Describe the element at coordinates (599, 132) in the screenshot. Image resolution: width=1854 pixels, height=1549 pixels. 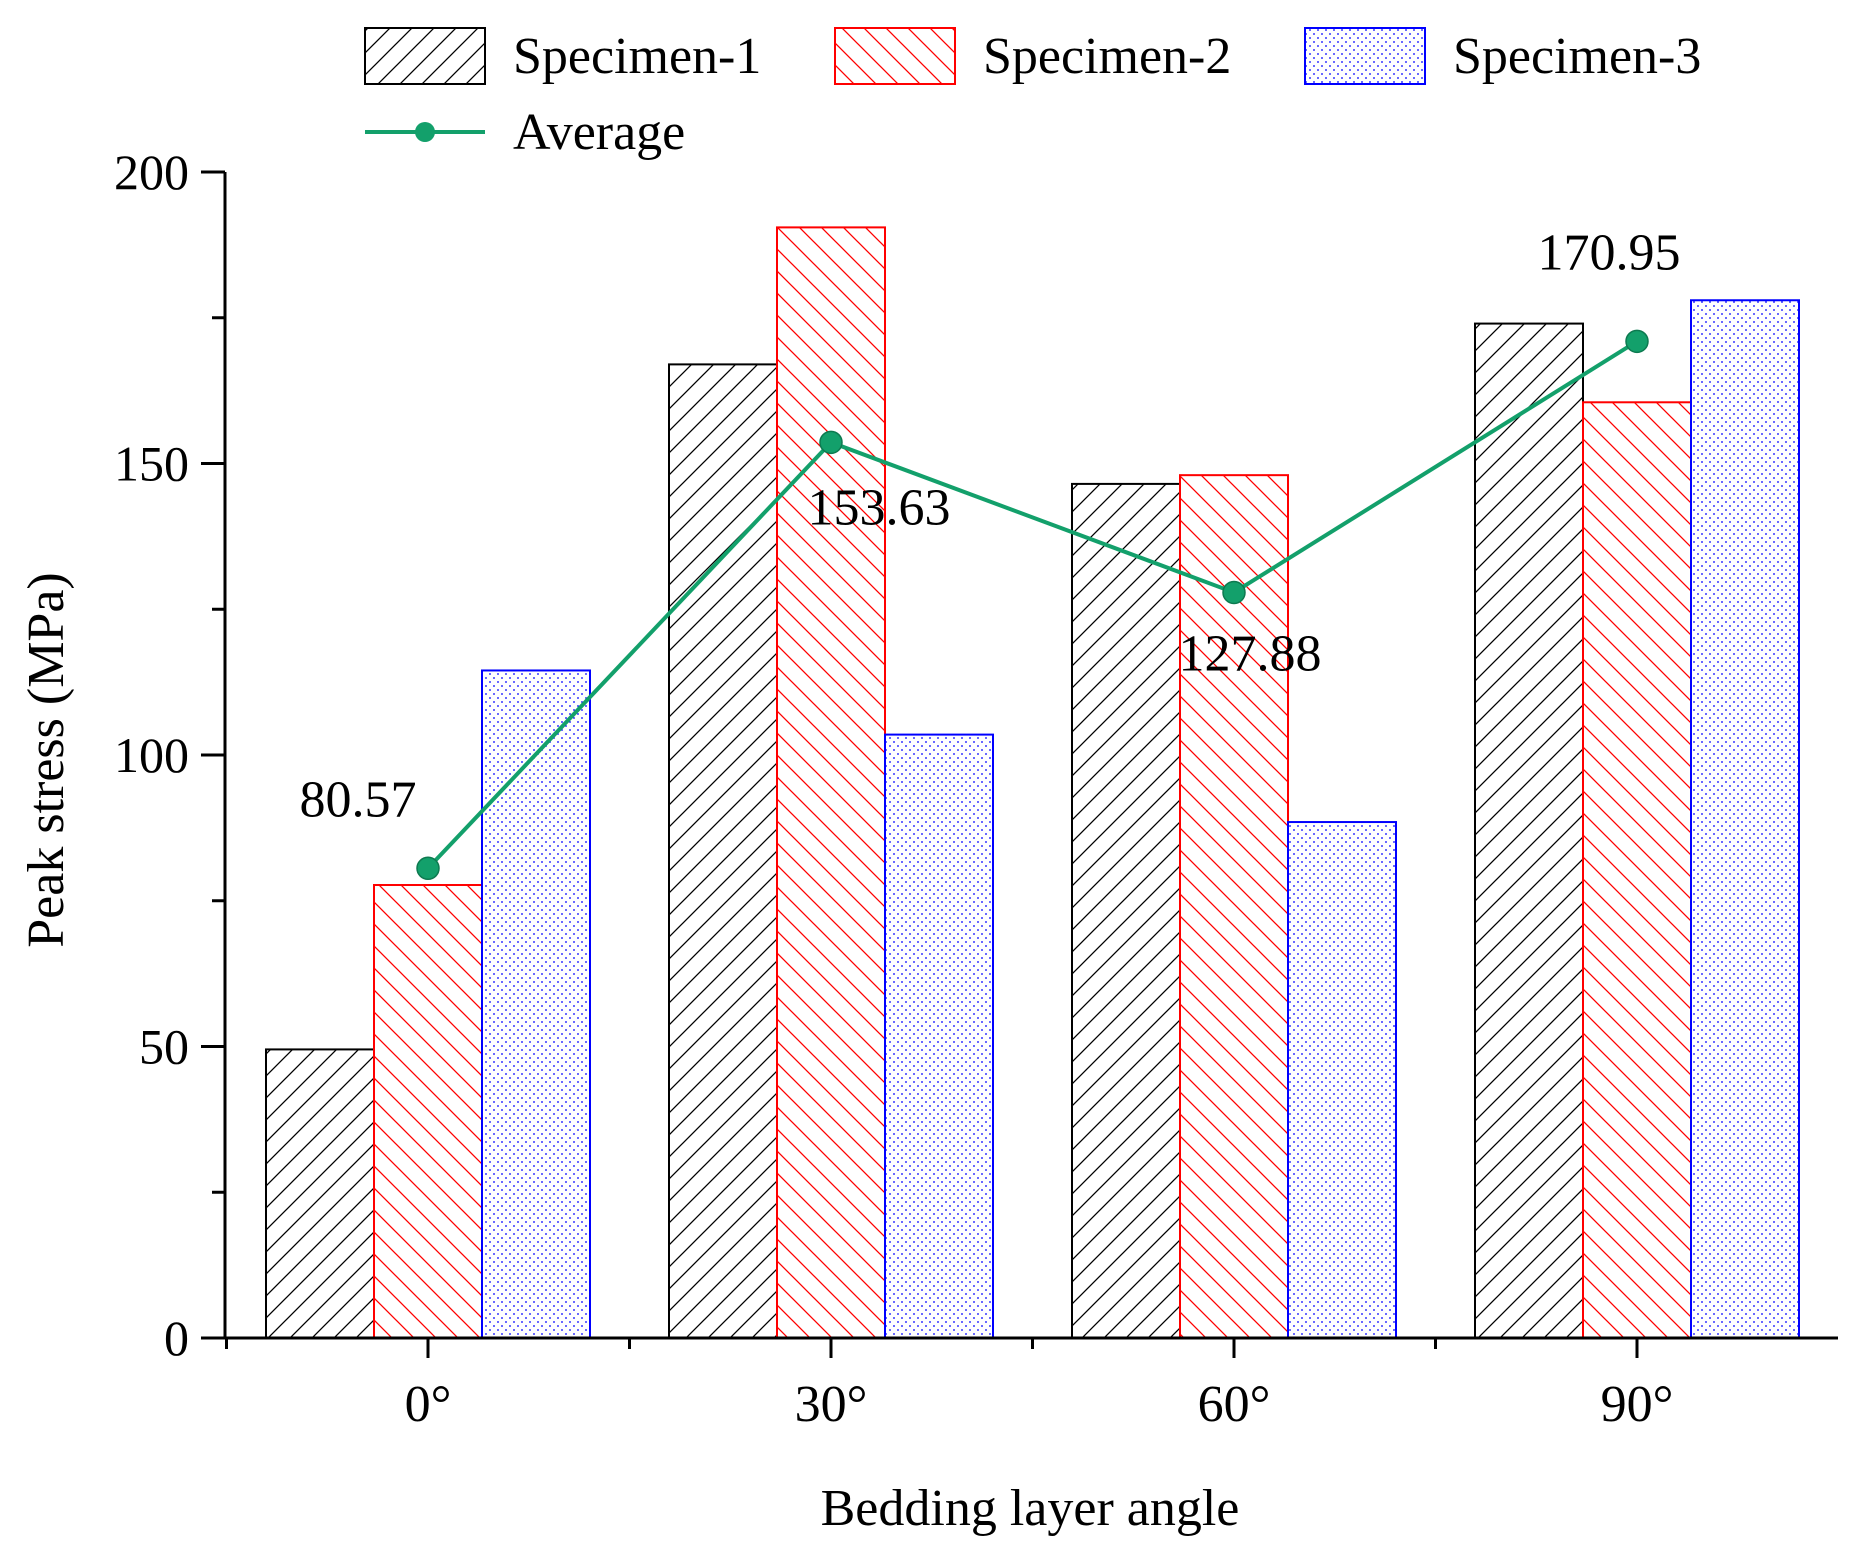
I see `legend-label-average: Average` at that location.